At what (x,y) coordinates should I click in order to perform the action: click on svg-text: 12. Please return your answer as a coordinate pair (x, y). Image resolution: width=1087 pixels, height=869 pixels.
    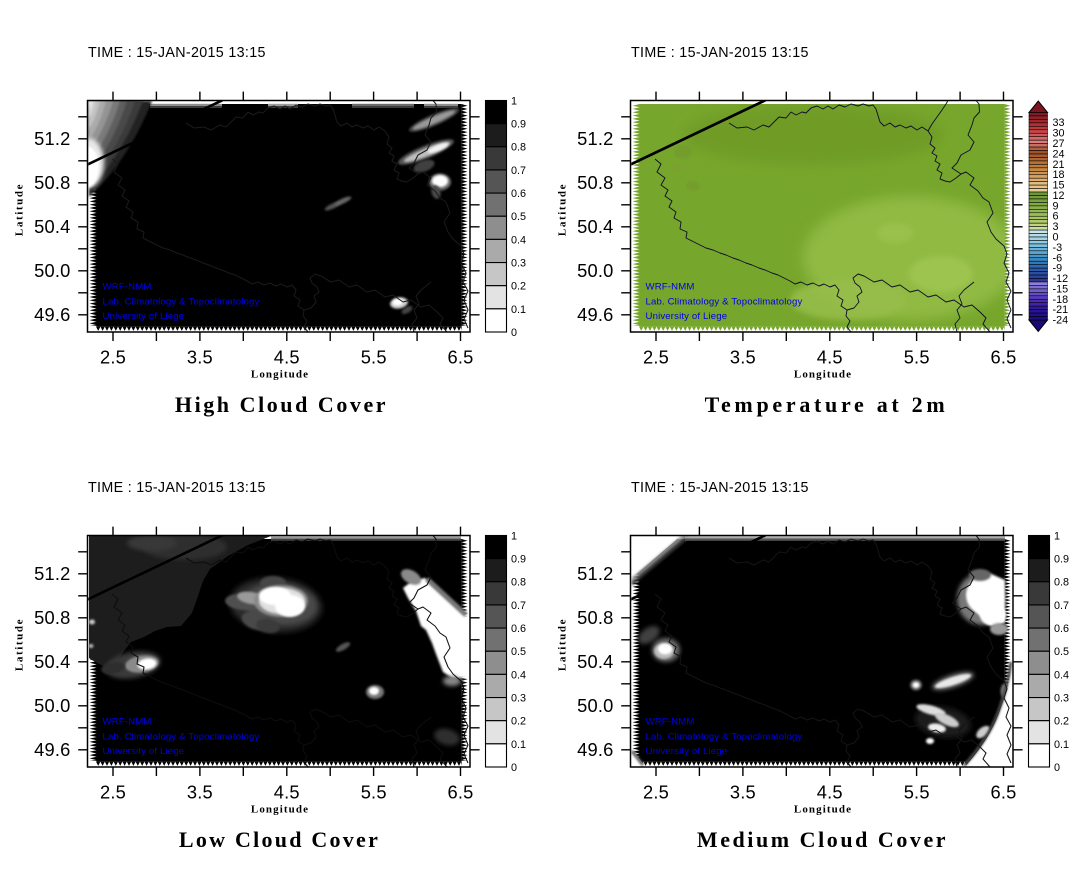
    Looking at the image, I should click on (1059, 196).